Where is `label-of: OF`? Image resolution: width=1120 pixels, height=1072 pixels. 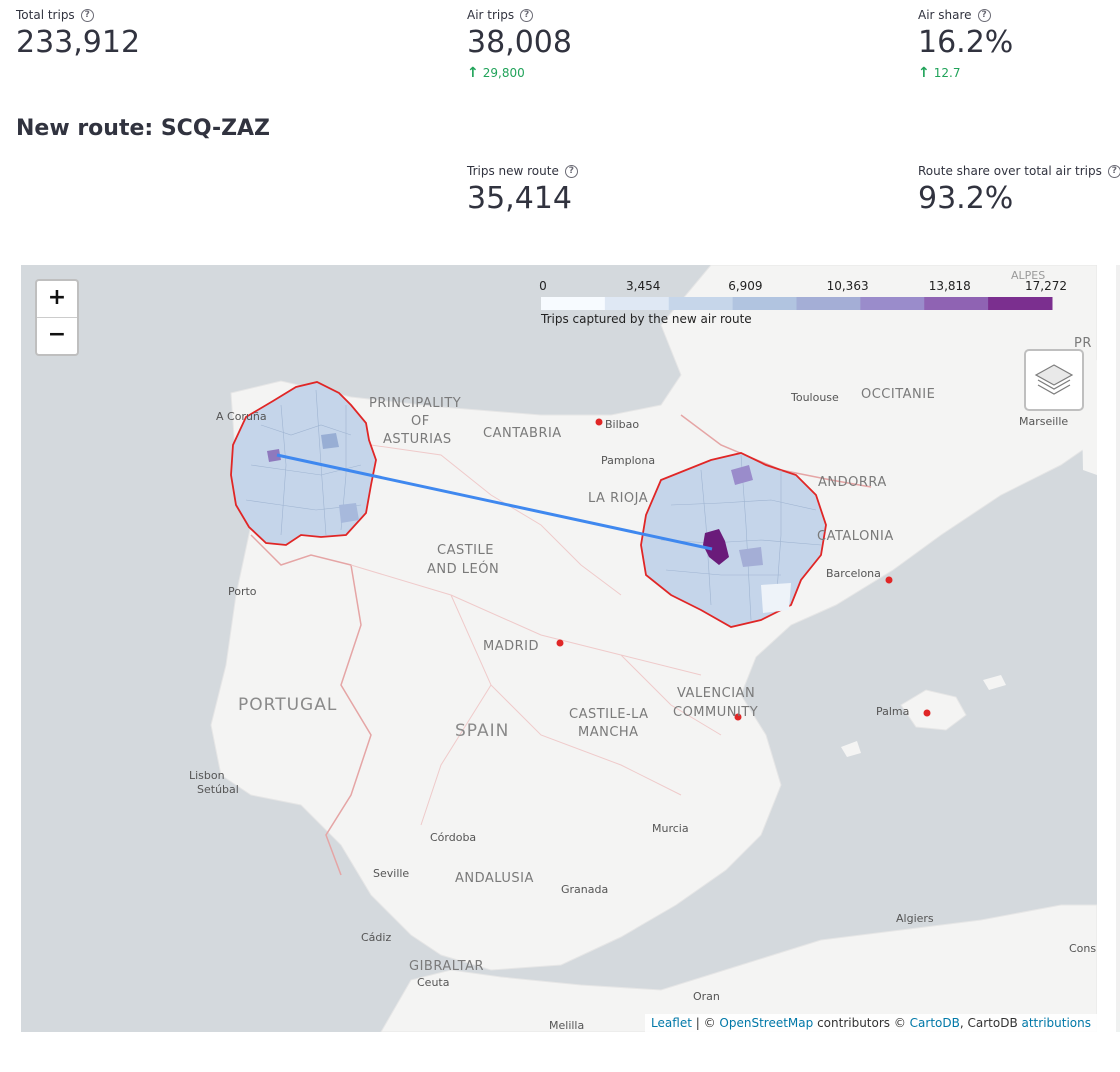 label-of: OF is located at coordinates (420, 421).